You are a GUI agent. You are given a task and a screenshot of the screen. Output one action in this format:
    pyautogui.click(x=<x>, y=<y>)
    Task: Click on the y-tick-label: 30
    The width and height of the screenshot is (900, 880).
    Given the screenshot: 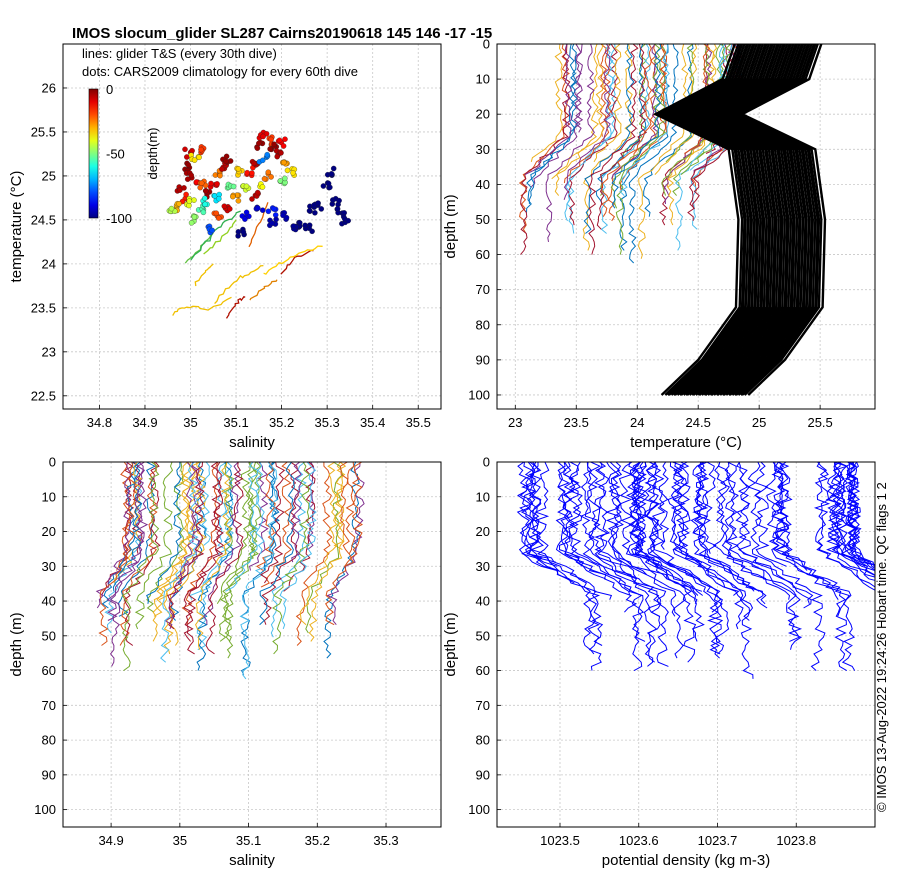 What is the action you would take?
    pyautogui.click(x=483, y=149)
    